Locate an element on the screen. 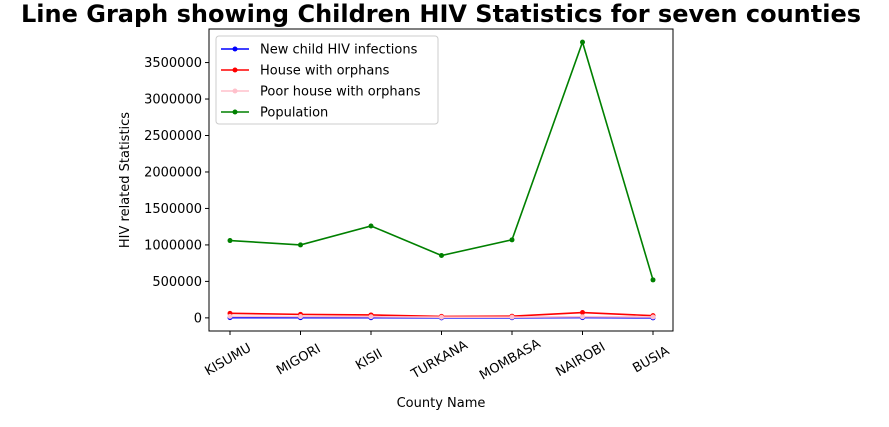 This screenshot has width=889, height=427. y-axis-label: HIV related Statistics is located at coordinates (125, 180).